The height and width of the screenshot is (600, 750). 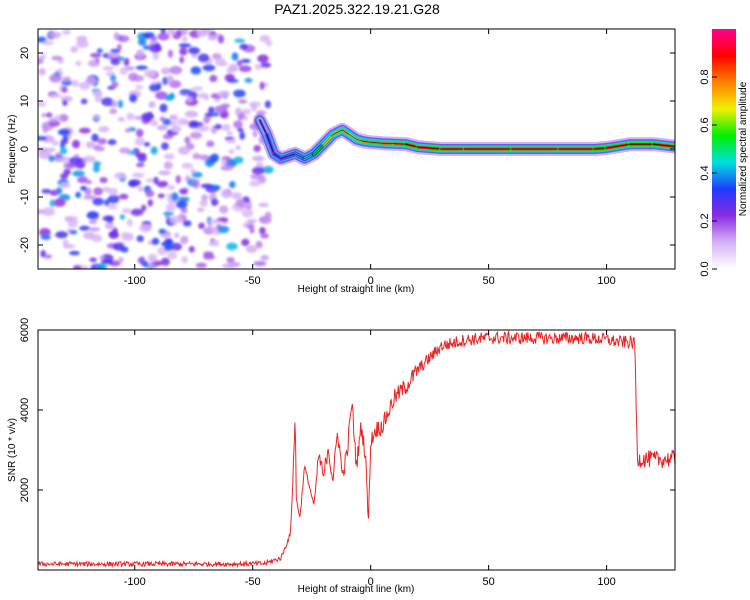 I want to click on spectrogram-y-tick-label: 0, so click(x=25, y=149).